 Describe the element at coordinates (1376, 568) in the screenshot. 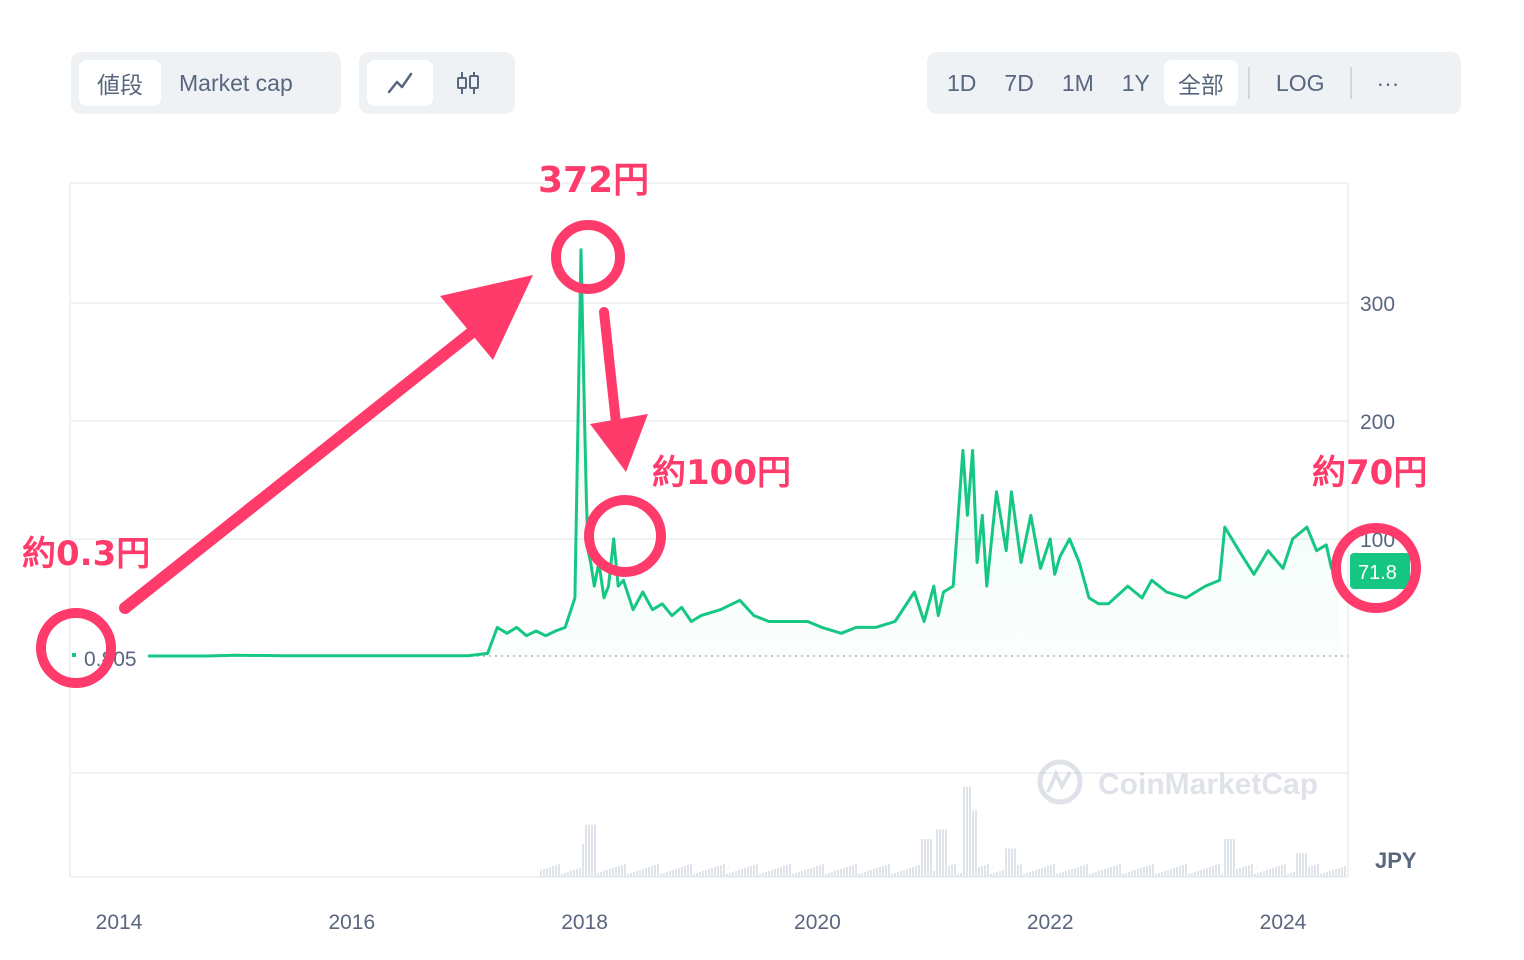

I see `current-highlight-circle` at that location.